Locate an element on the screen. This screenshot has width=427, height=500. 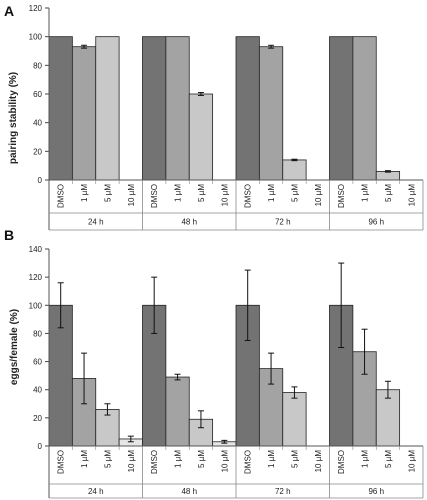
panel-a-y-axis-label: pairing stability (%) is located at coordinates (13, 118).